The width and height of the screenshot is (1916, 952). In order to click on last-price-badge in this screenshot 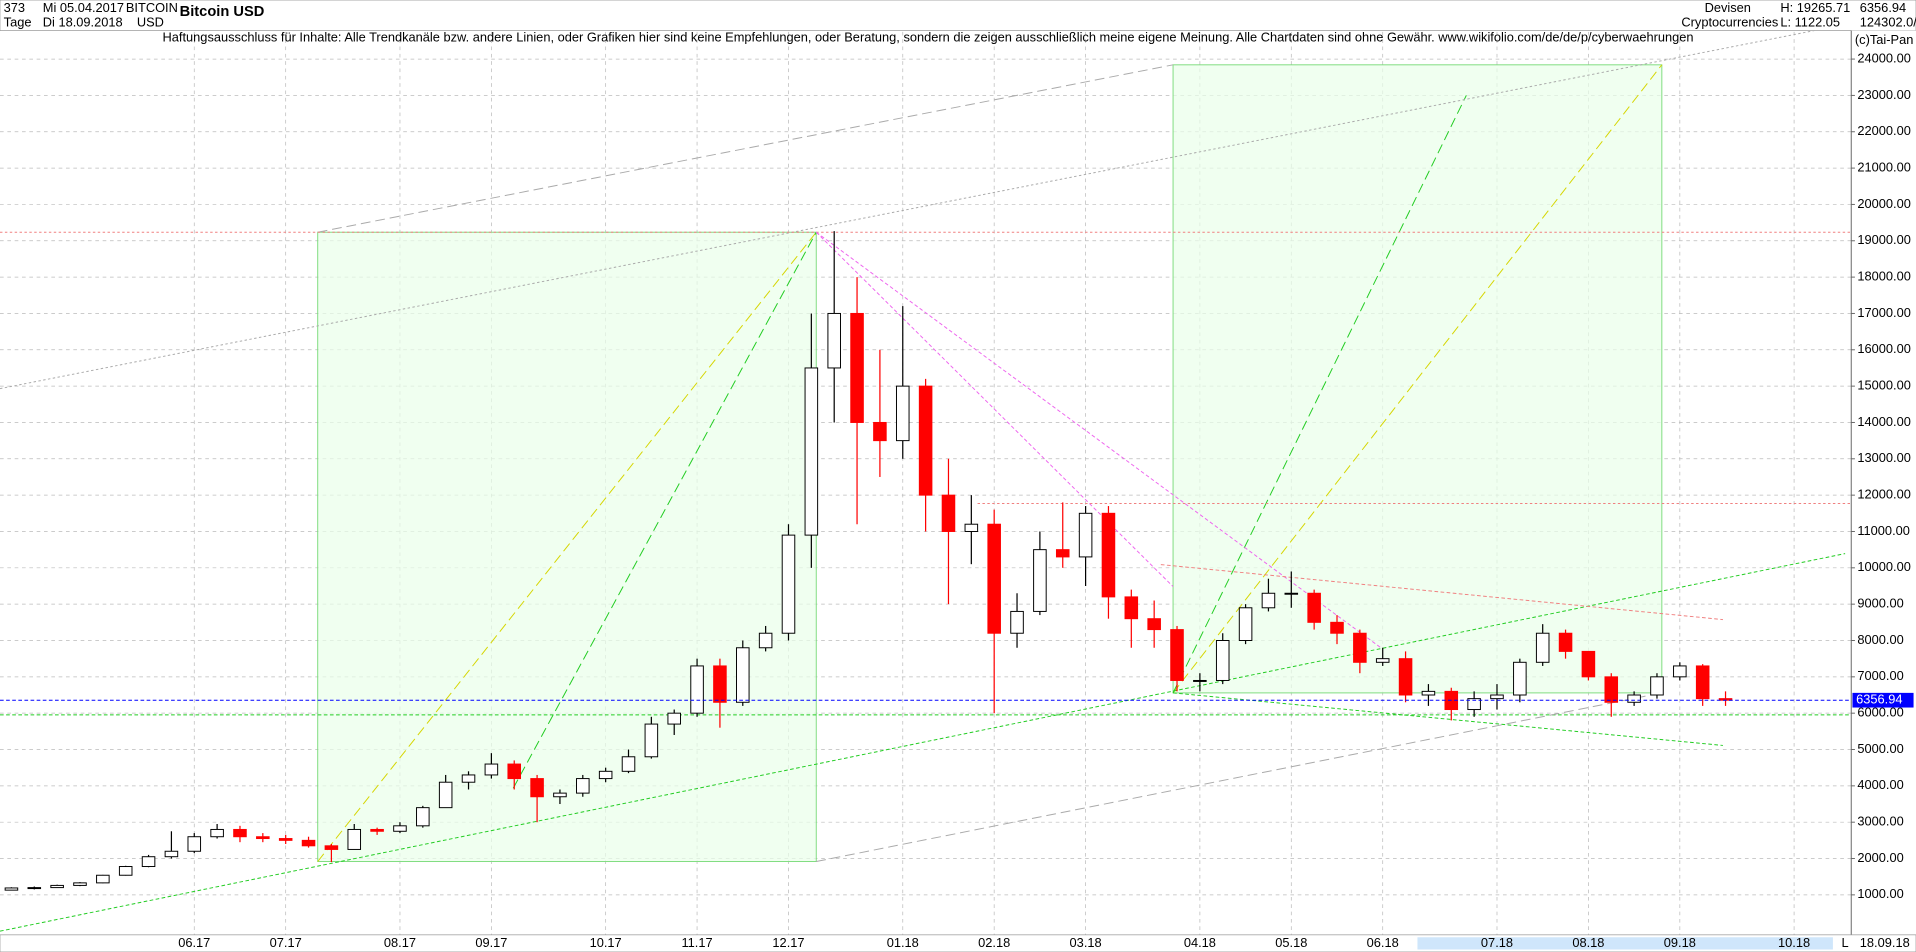, I will do `click(1883, 700)`.